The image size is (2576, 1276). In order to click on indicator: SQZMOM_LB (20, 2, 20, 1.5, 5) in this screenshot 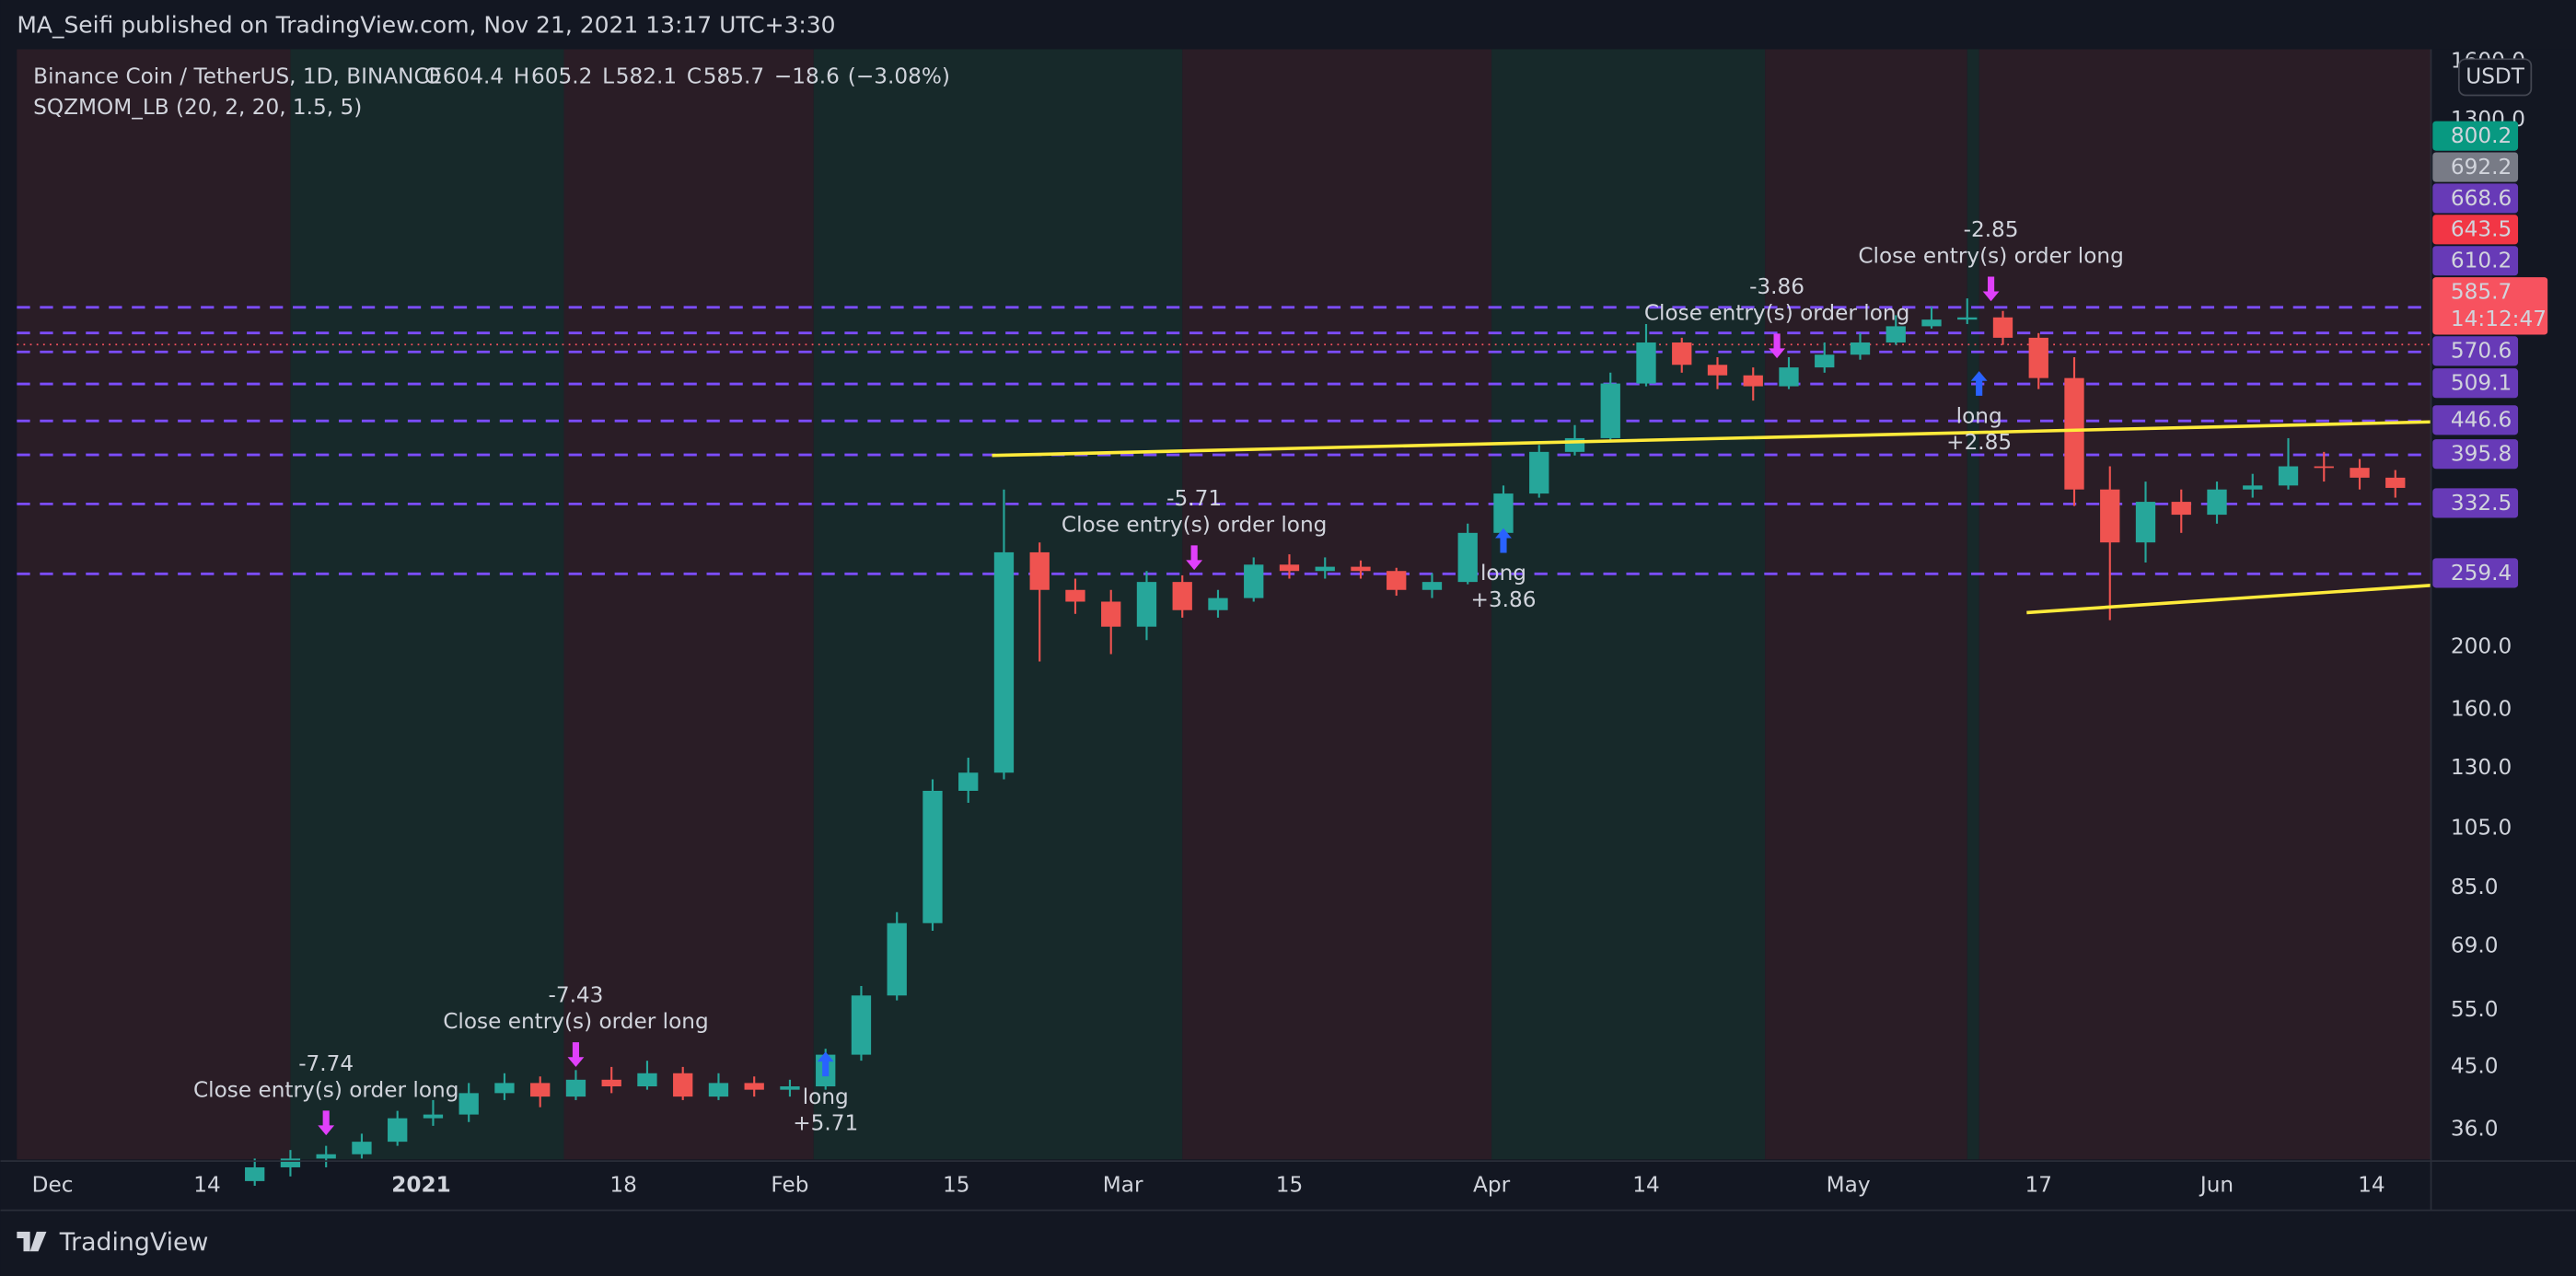, I will do `click(197, 107)`.